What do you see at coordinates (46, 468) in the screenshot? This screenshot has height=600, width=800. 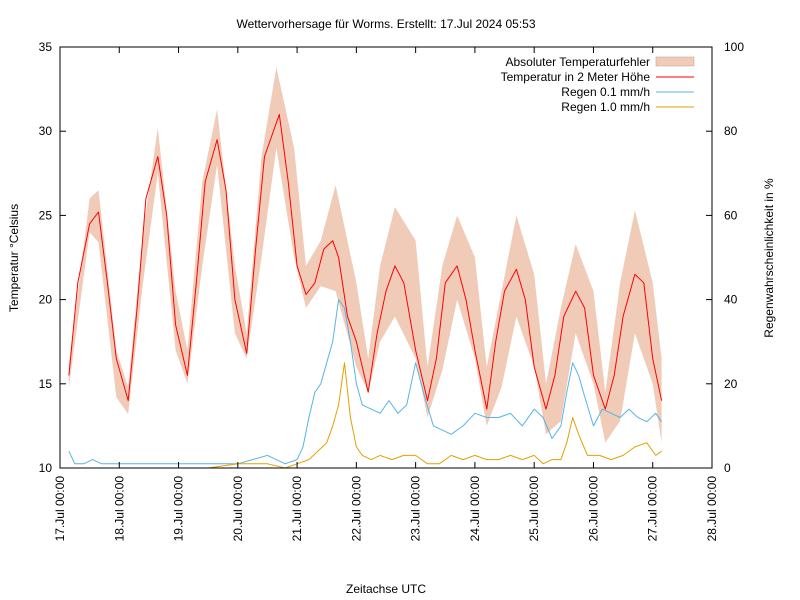 I see `y-tick-label: 10` at bounding box center [46, 468].